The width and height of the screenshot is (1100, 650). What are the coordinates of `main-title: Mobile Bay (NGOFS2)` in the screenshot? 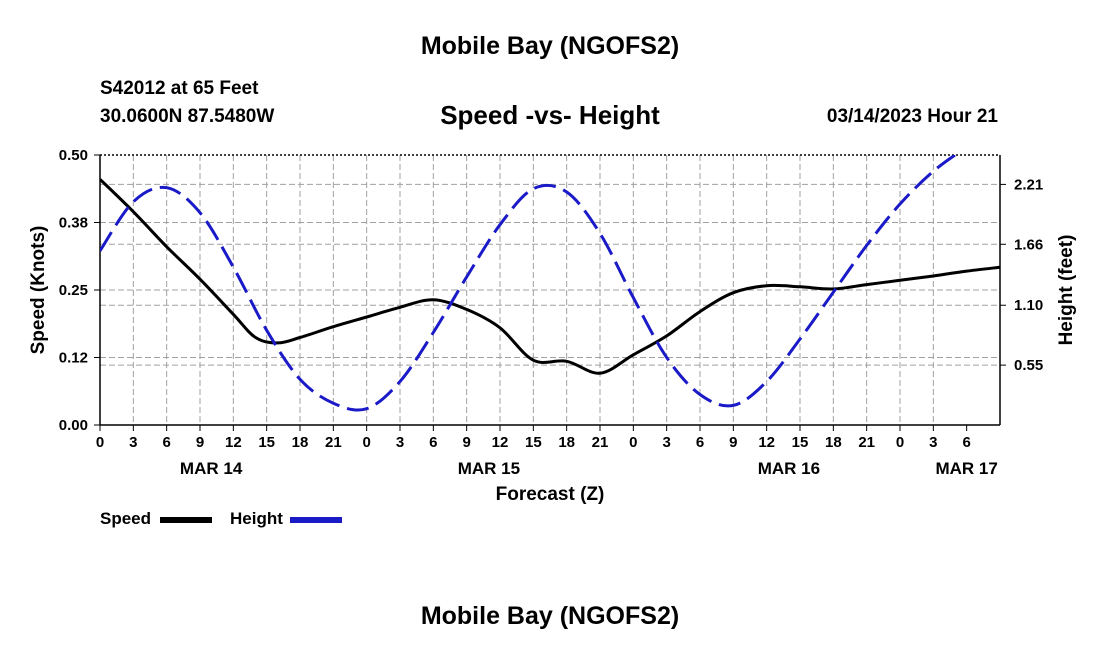 It's located at (550, 46).